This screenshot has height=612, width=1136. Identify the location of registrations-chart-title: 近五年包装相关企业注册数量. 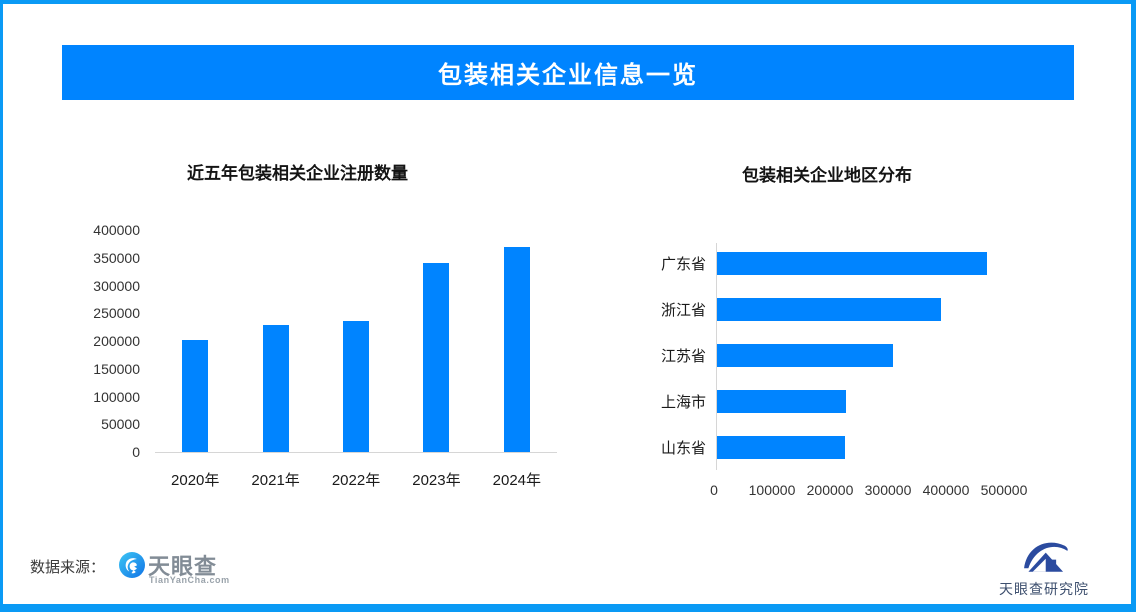
(297, 173).